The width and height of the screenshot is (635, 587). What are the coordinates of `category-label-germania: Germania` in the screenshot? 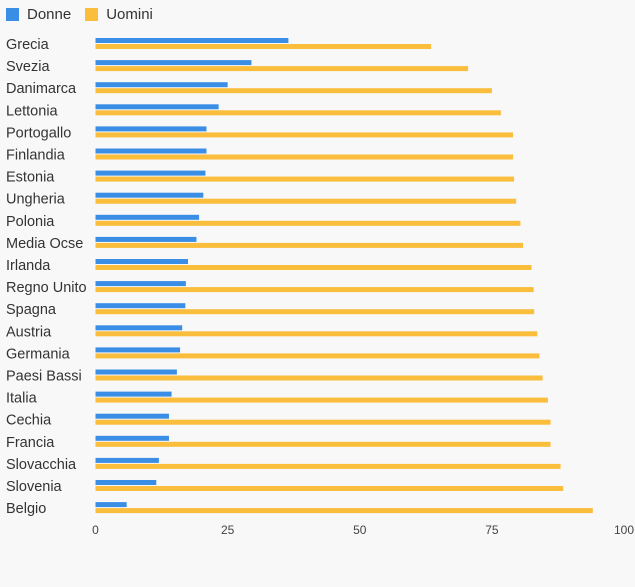 It's located at (38, 354).